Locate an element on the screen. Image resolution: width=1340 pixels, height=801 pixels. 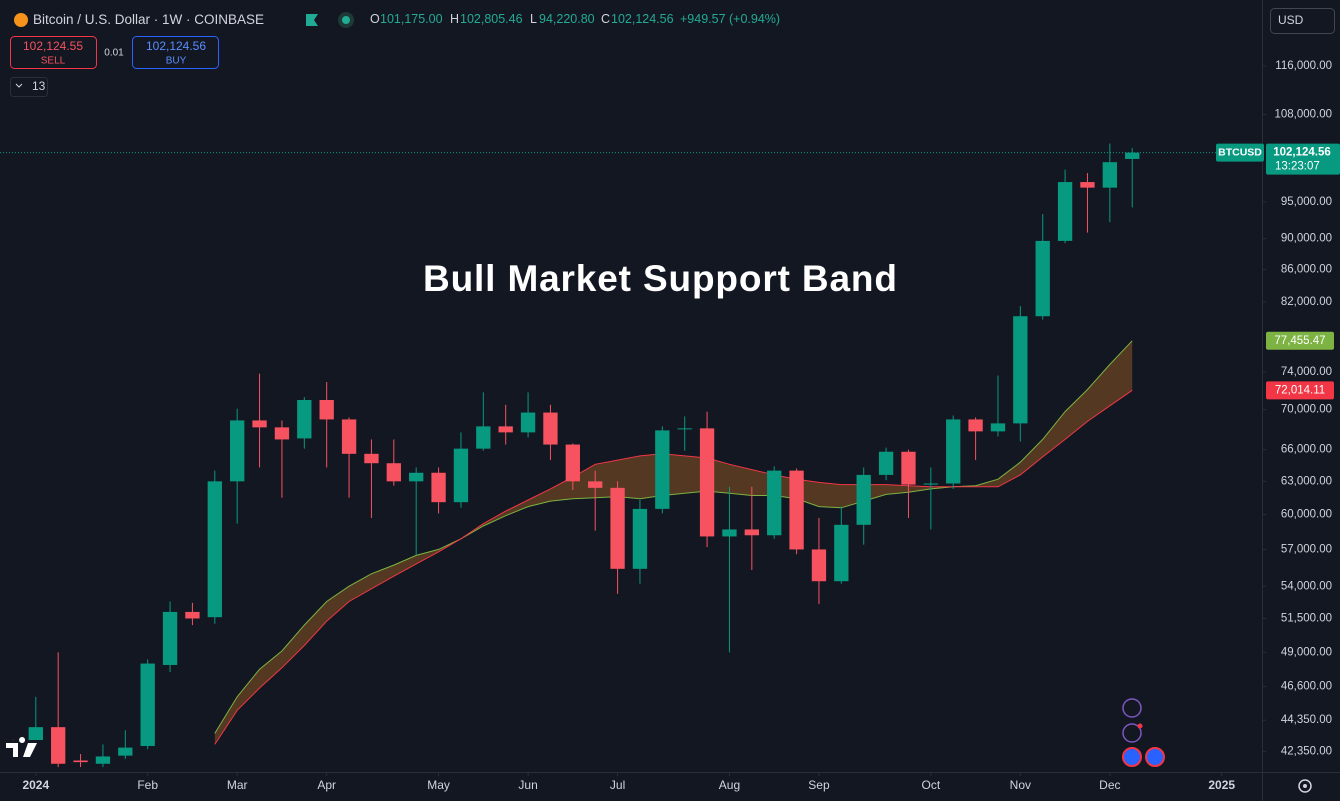
ohlc-value: 101,175.00 is located at coordinates (411, 19).